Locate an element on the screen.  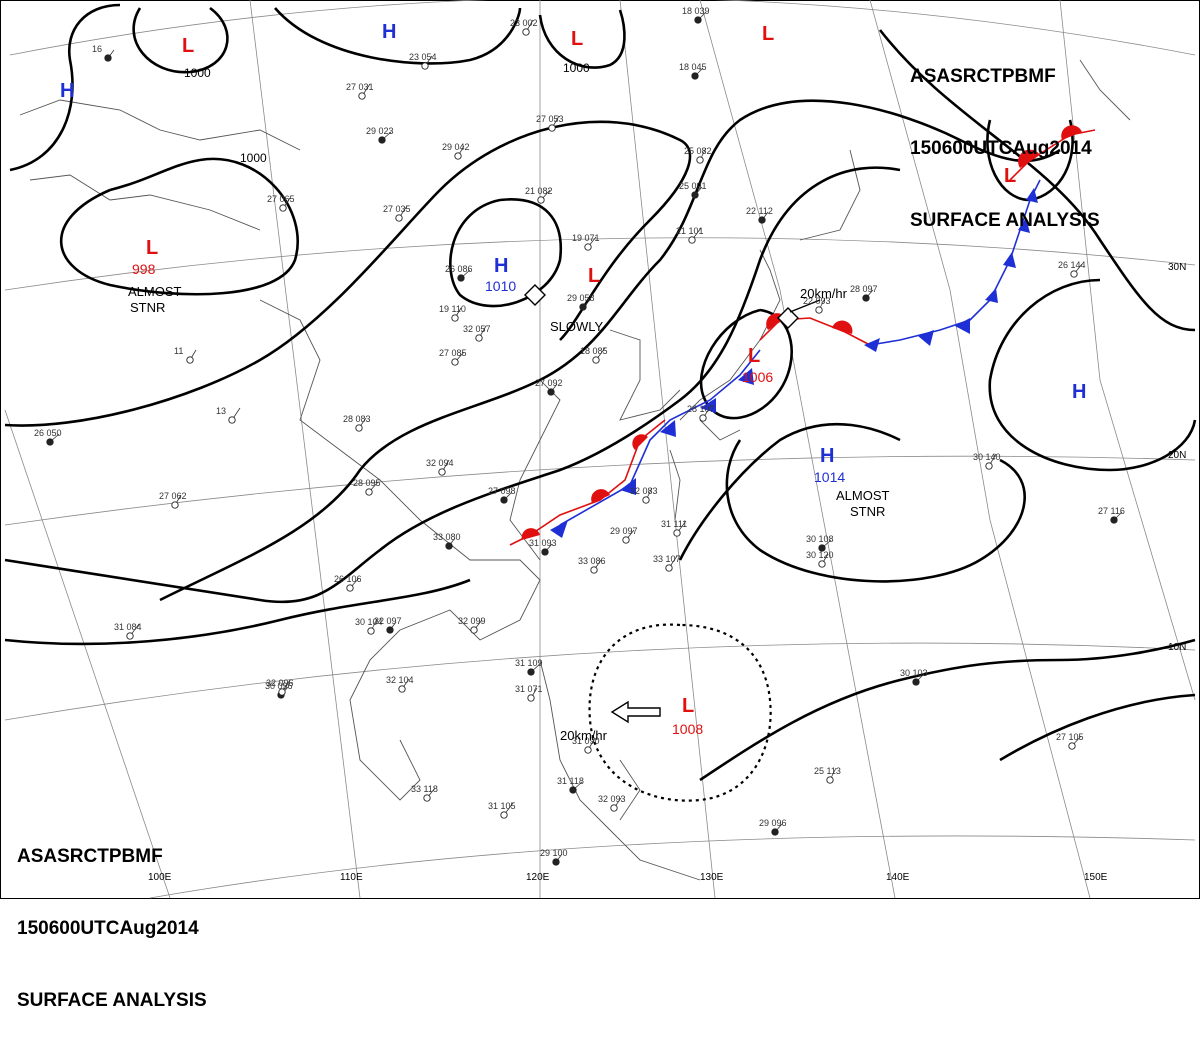
station-plot: 25 082 is located at coordinates (698, 155).